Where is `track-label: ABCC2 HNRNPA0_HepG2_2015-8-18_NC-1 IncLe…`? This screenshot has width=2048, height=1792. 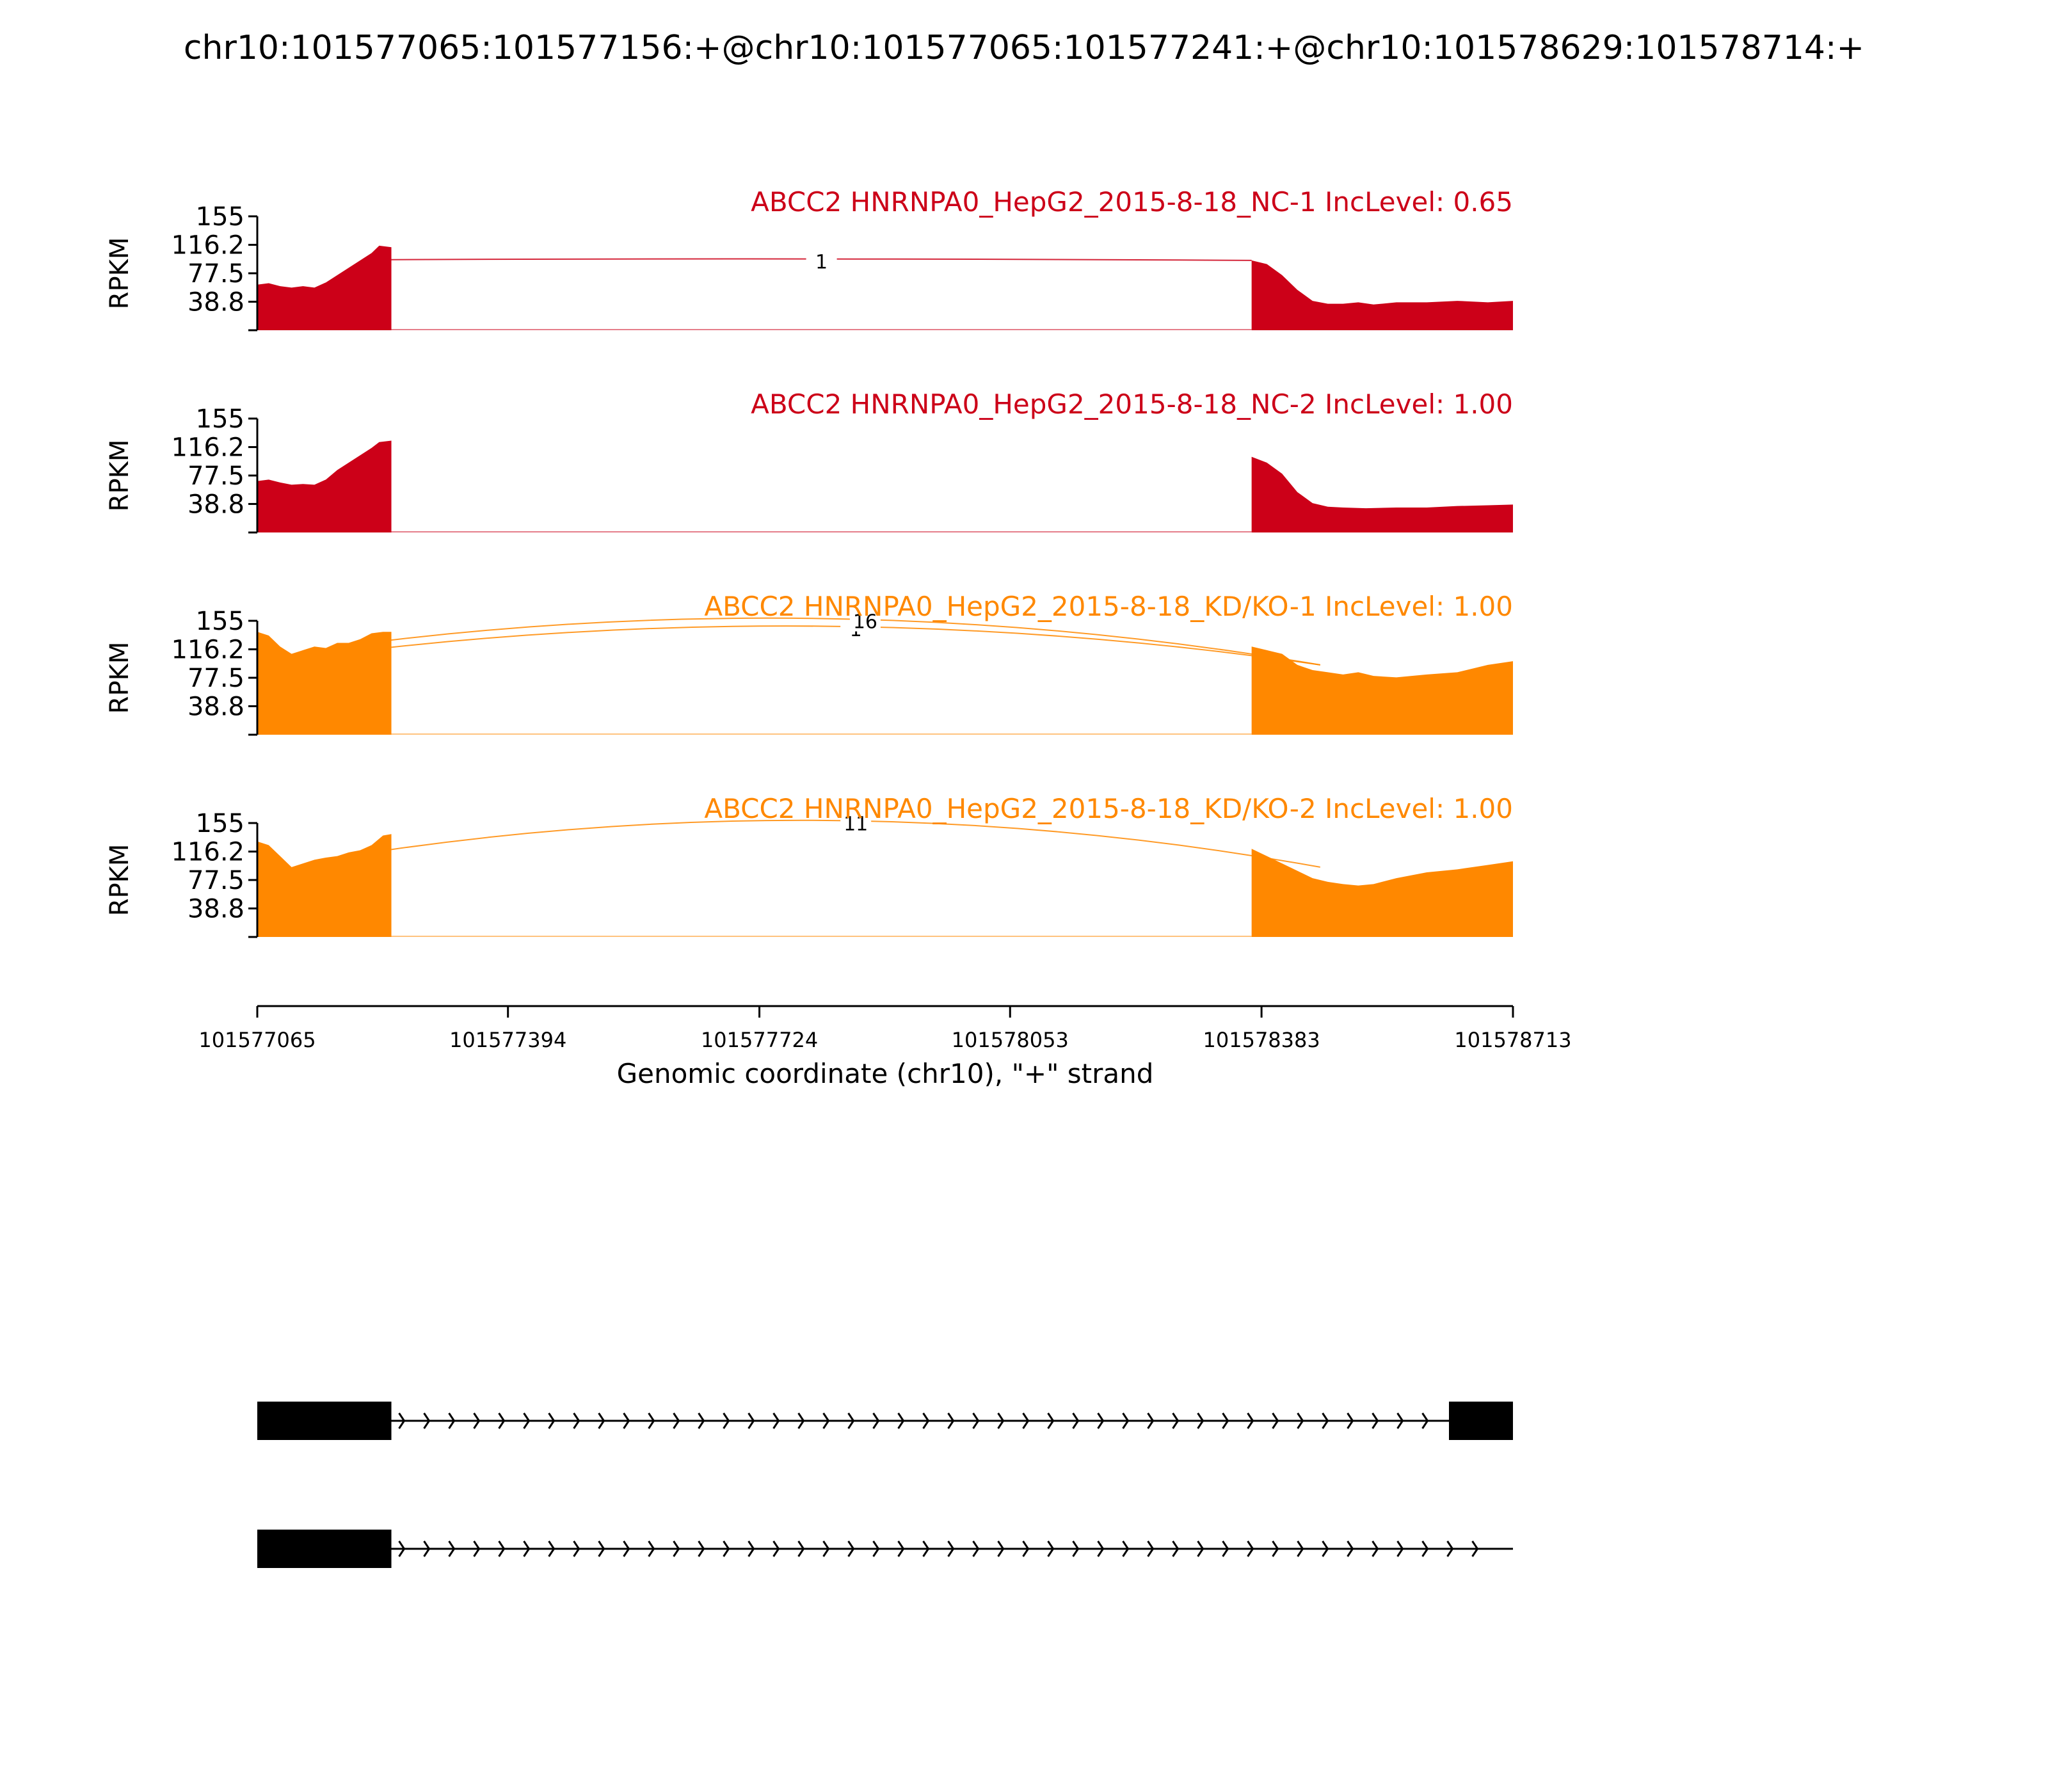
track-label: ABCC2 HNRNPA0_HepG2_2015-8-18_NC-1 IncLe… is located at coordinates (1132, 202).